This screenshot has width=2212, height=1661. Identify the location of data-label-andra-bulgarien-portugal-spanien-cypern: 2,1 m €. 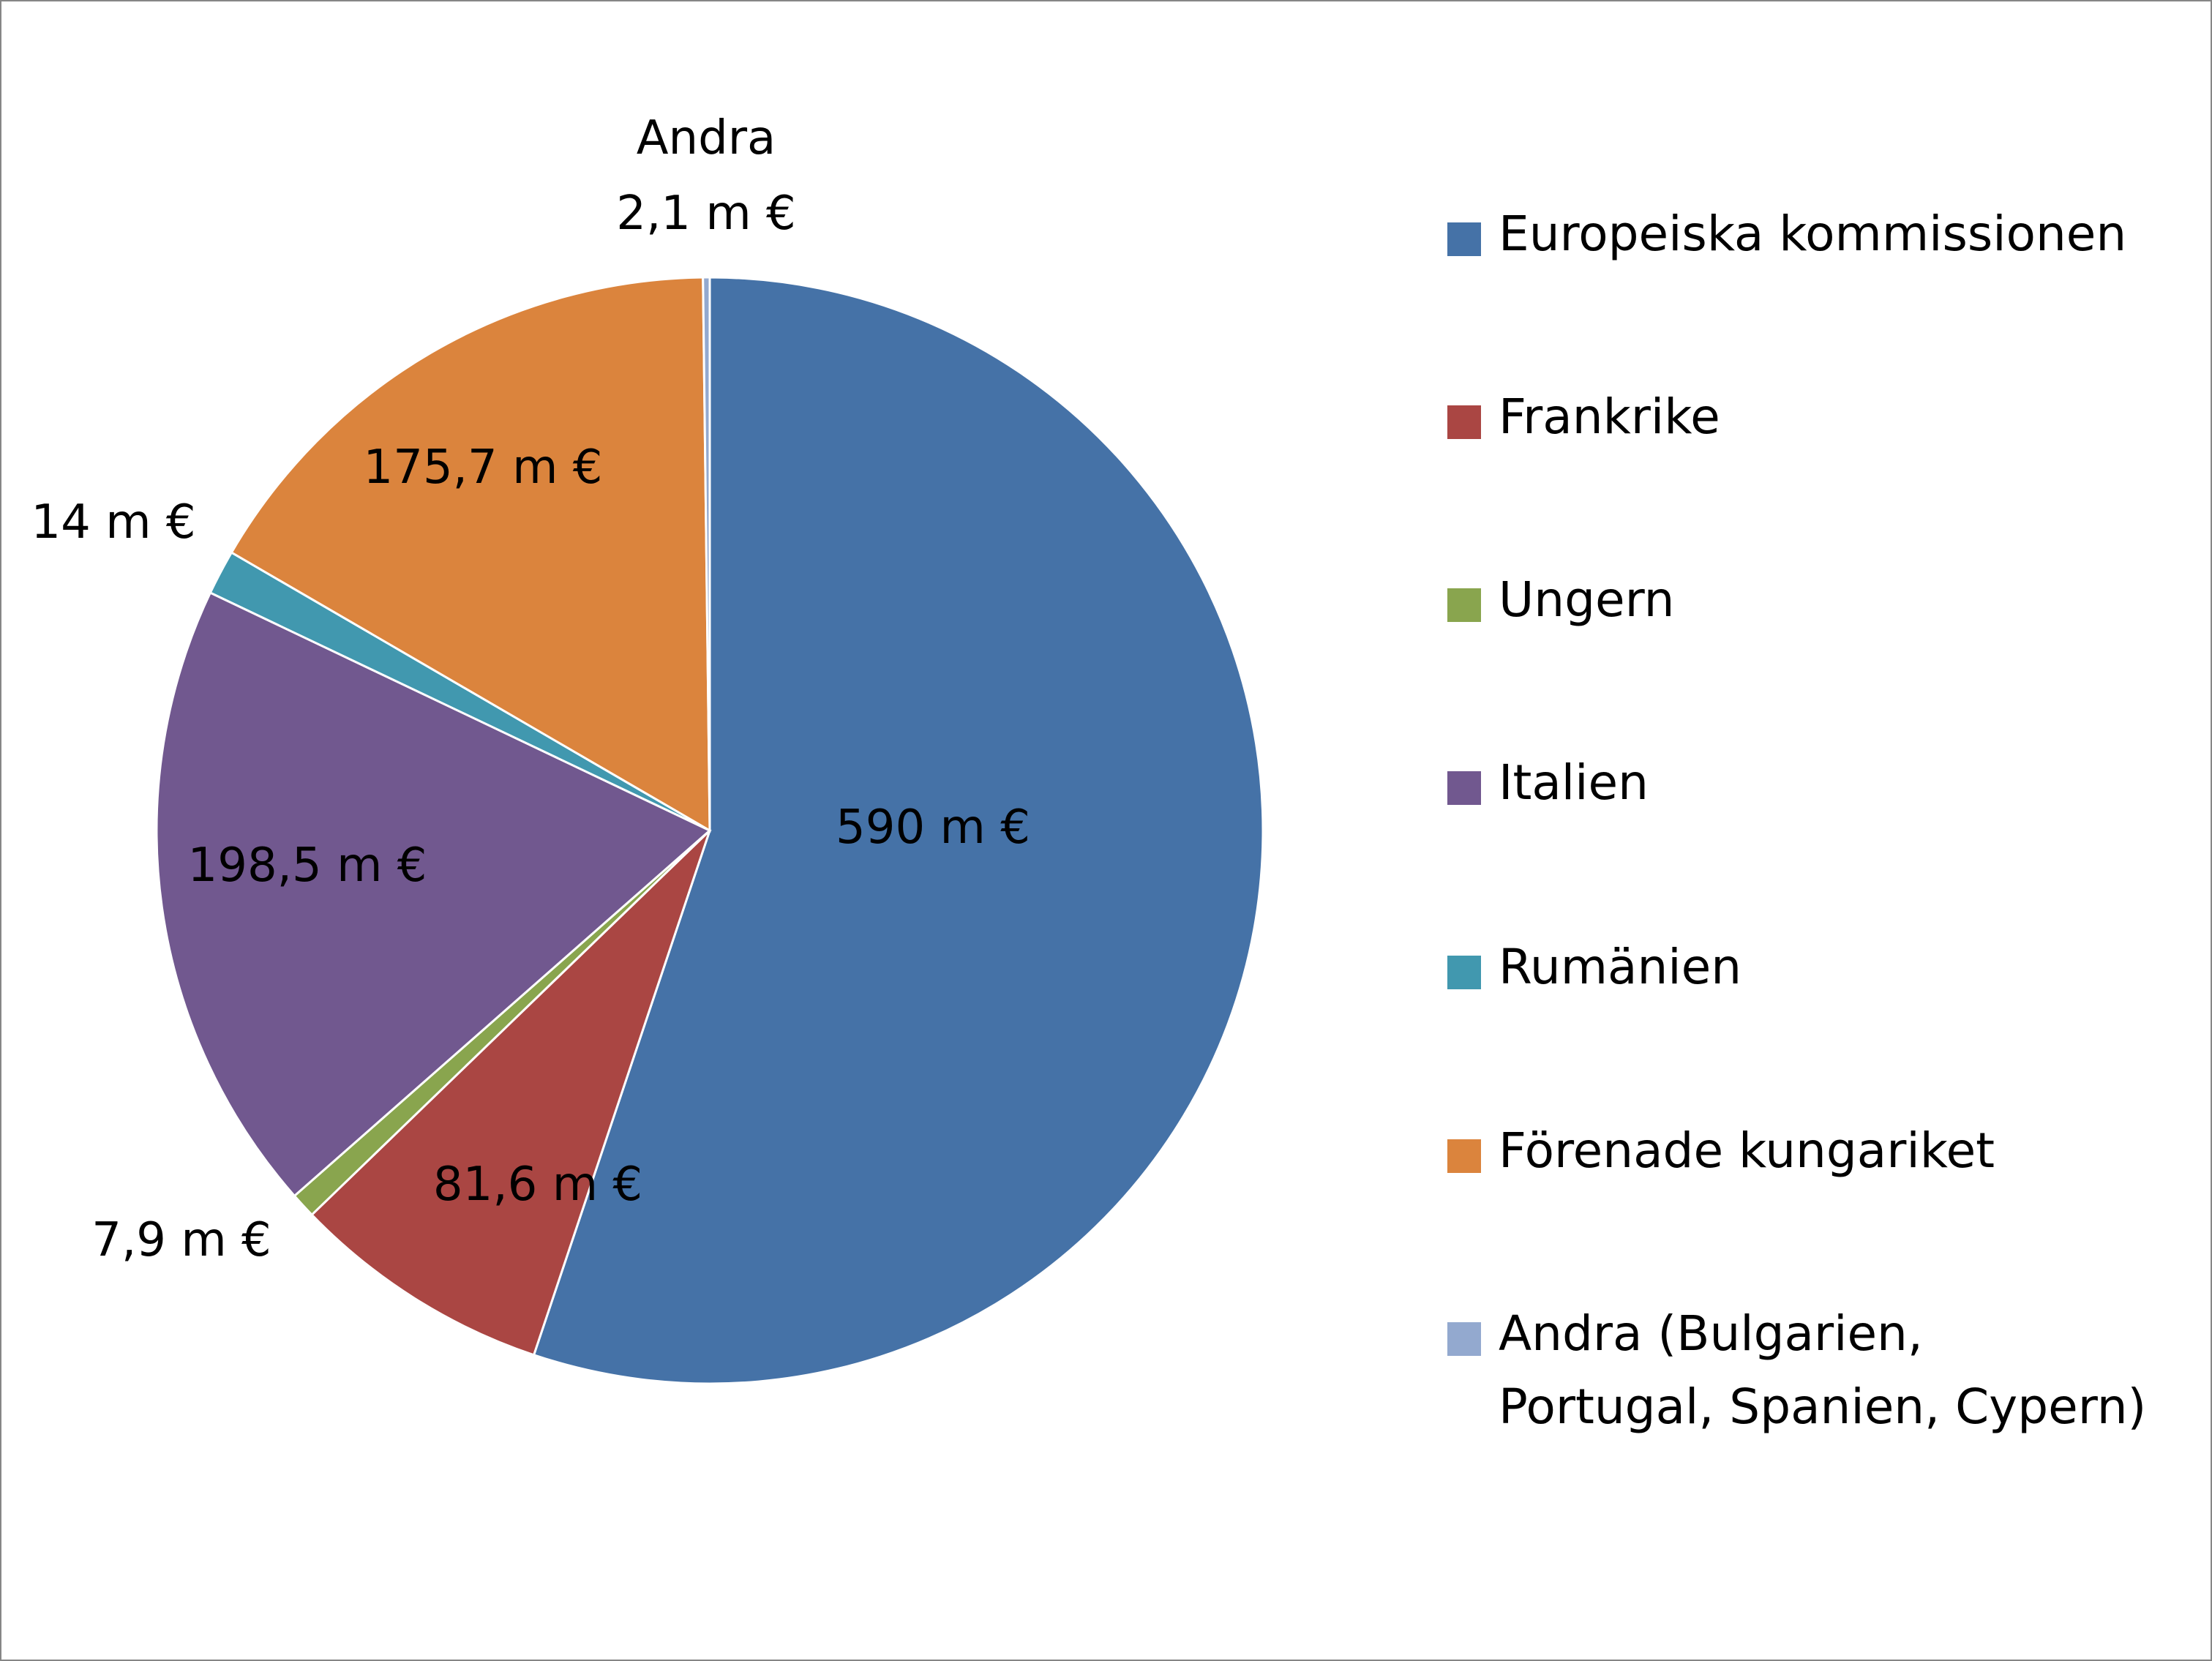
(706, 214).